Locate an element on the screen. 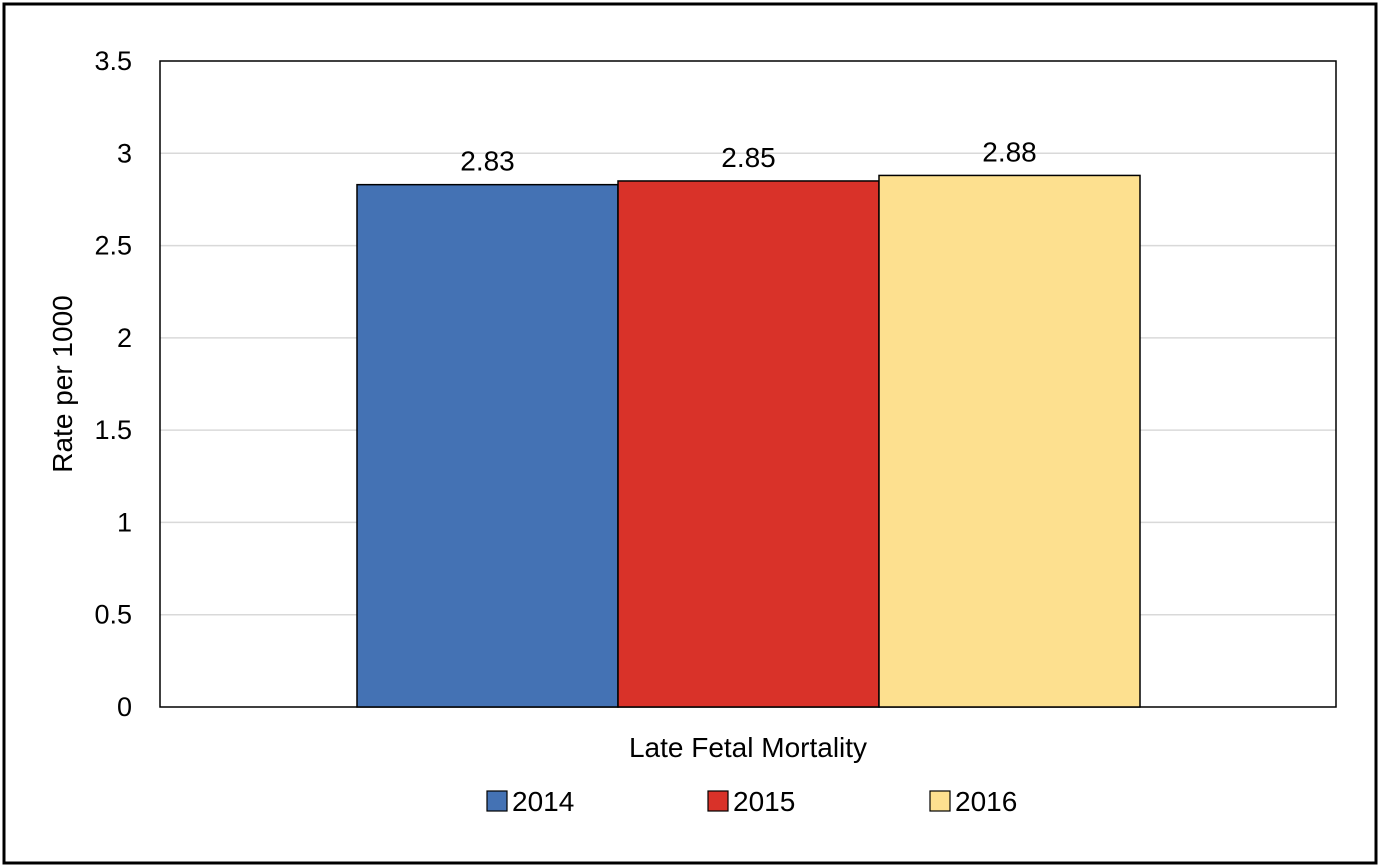 The image size is (1380, 867). y-axis-ticks: 0 0.5 1 1.5 2 2.5 3 3.5 is located at coordinates (113, 384).